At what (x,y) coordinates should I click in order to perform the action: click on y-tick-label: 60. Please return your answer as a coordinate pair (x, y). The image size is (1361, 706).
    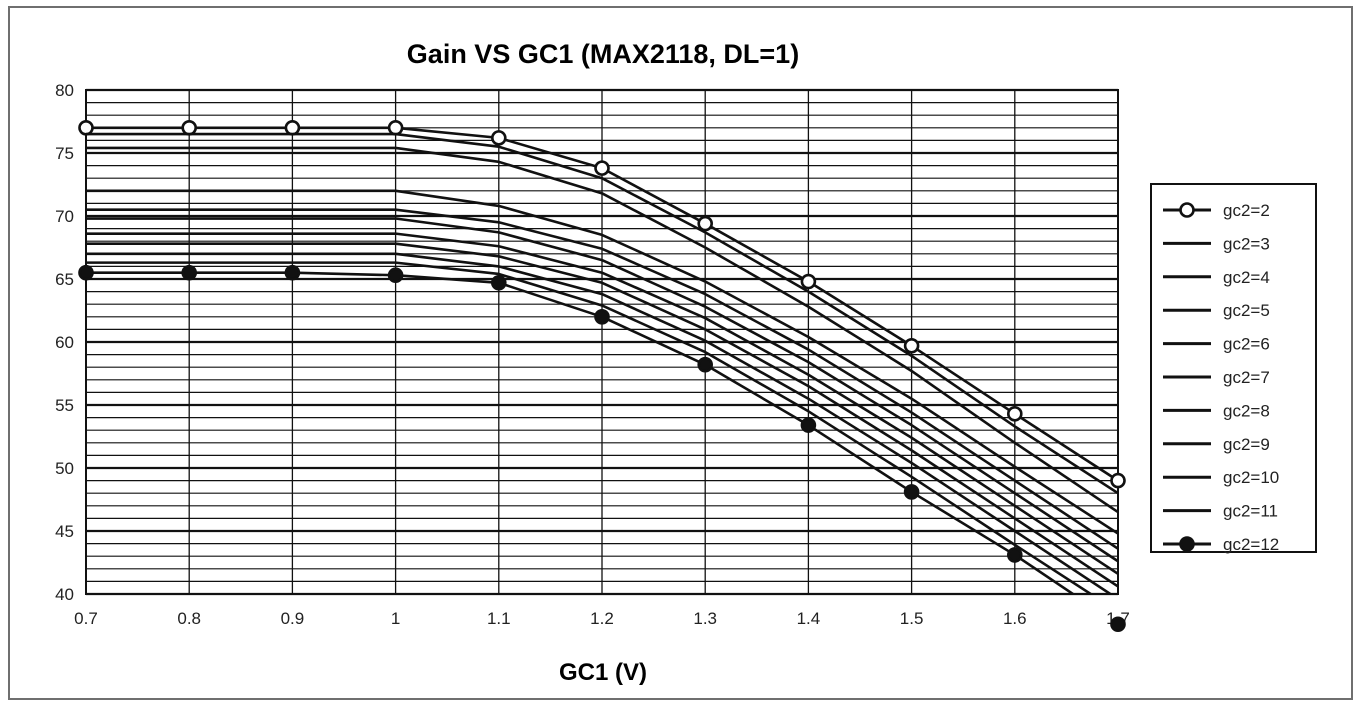
    Looking at the image, I should click on (64, 342).